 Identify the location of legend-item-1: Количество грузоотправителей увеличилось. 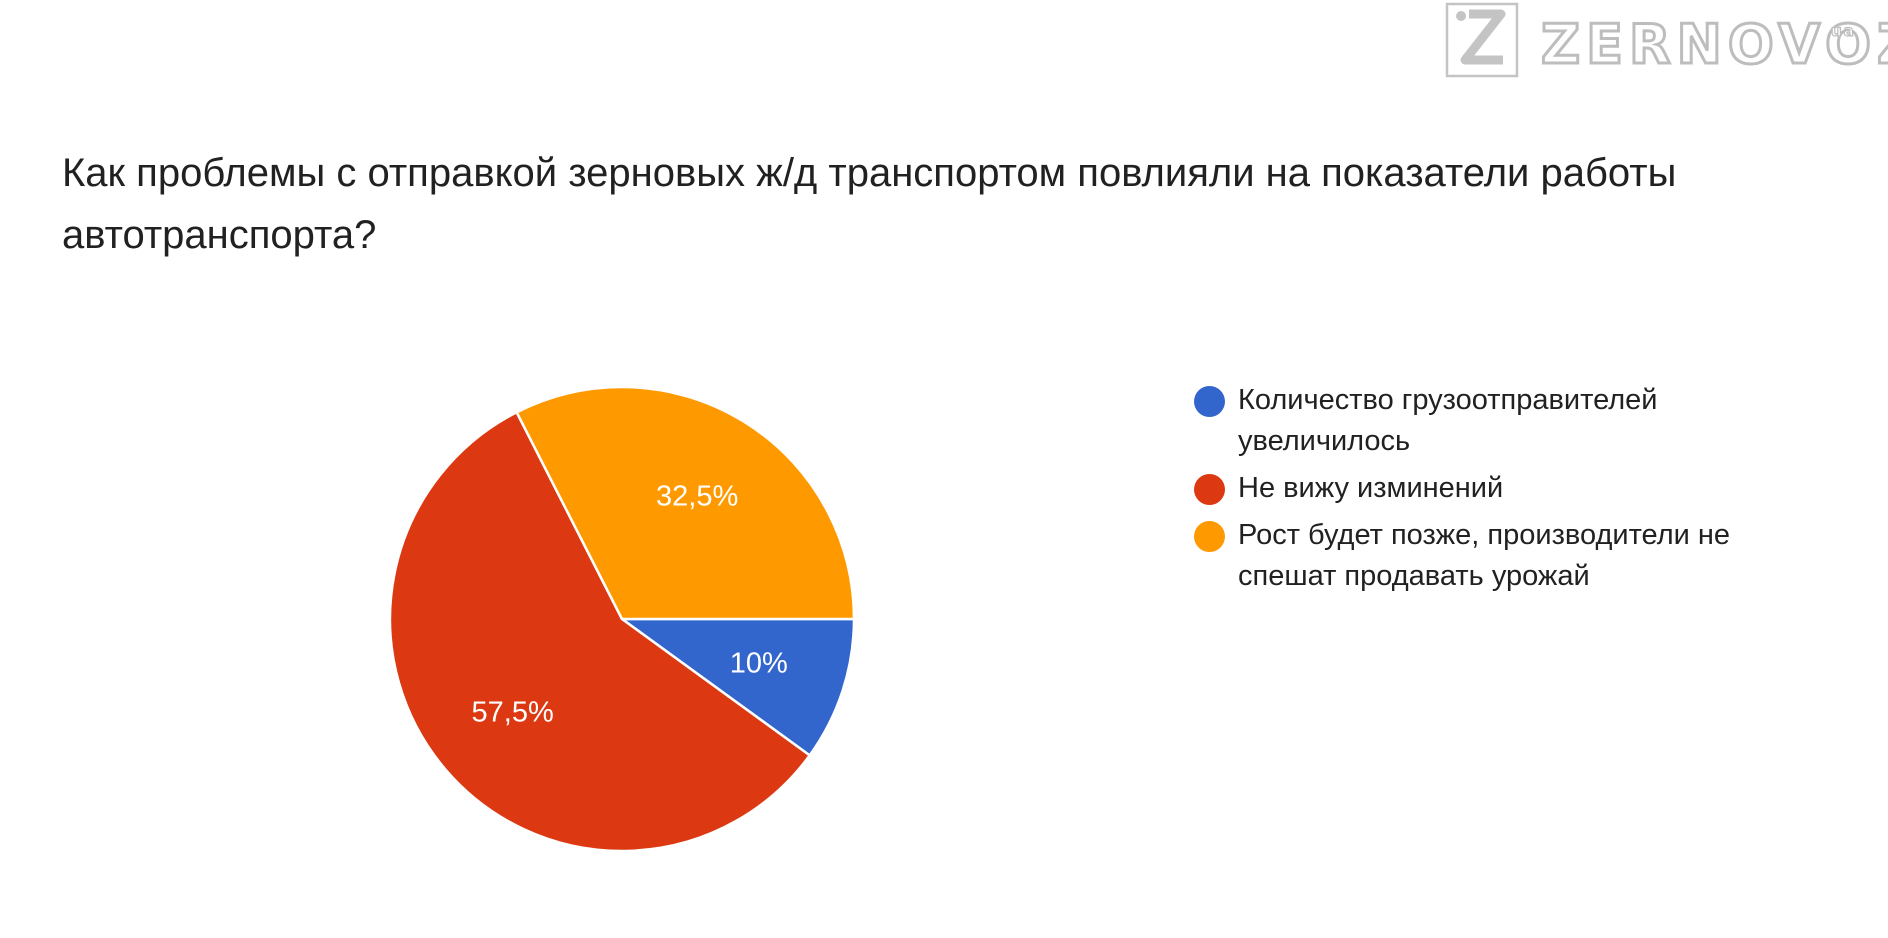
(1512, 421).